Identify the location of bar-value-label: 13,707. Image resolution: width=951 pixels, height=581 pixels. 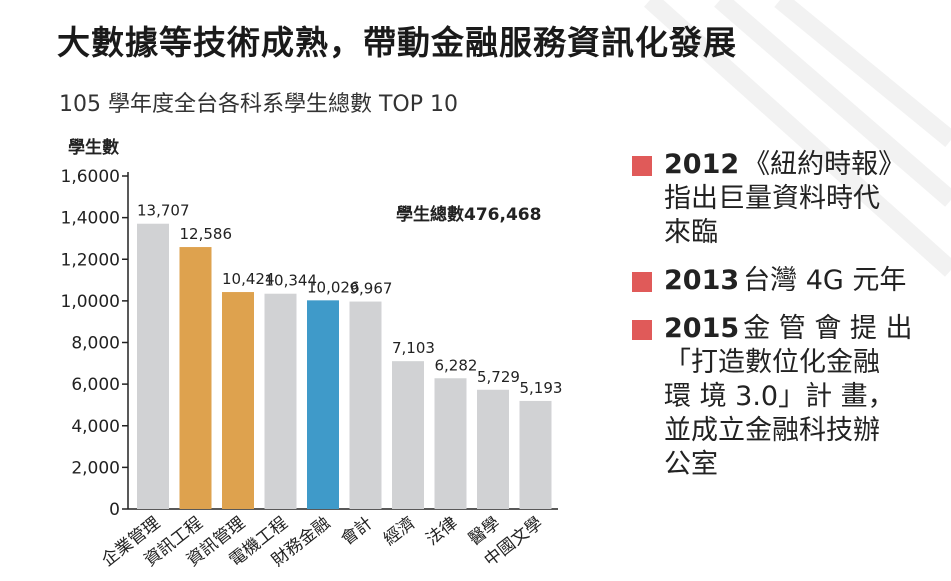
(163, 211).